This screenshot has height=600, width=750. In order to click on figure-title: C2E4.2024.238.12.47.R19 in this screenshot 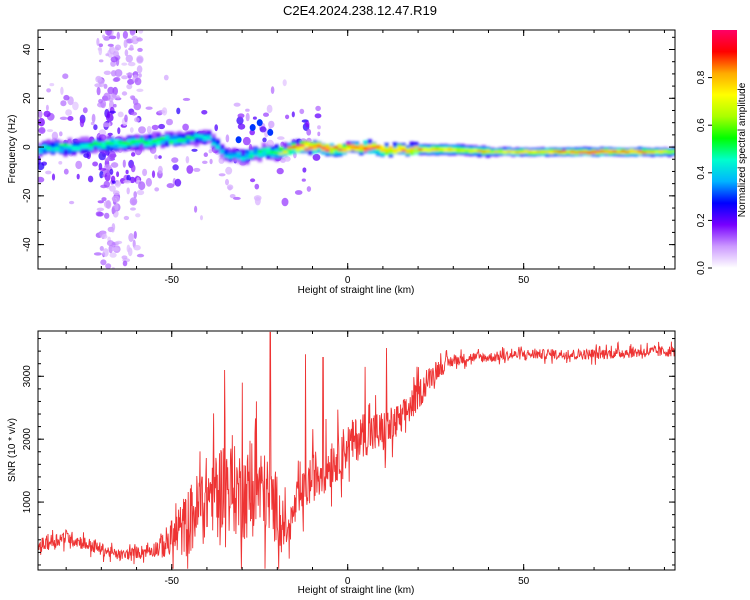, I will do `click(360, 10)`.